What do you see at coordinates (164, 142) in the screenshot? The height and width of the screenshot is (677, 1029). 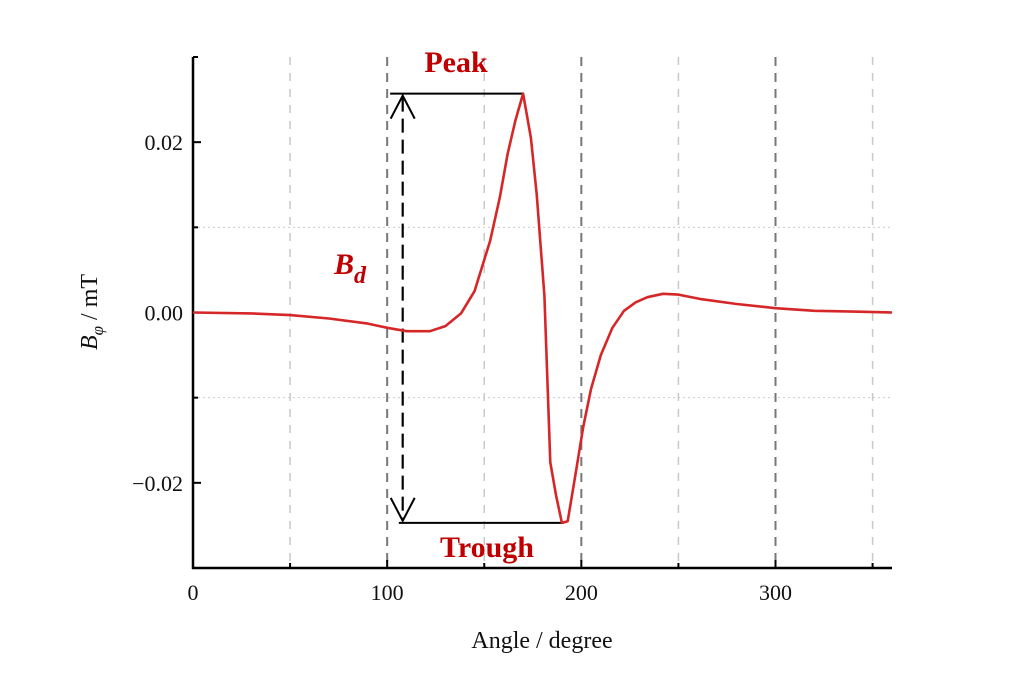 I see `y-tick-label: 0.02` at bounding box center [164, 142].